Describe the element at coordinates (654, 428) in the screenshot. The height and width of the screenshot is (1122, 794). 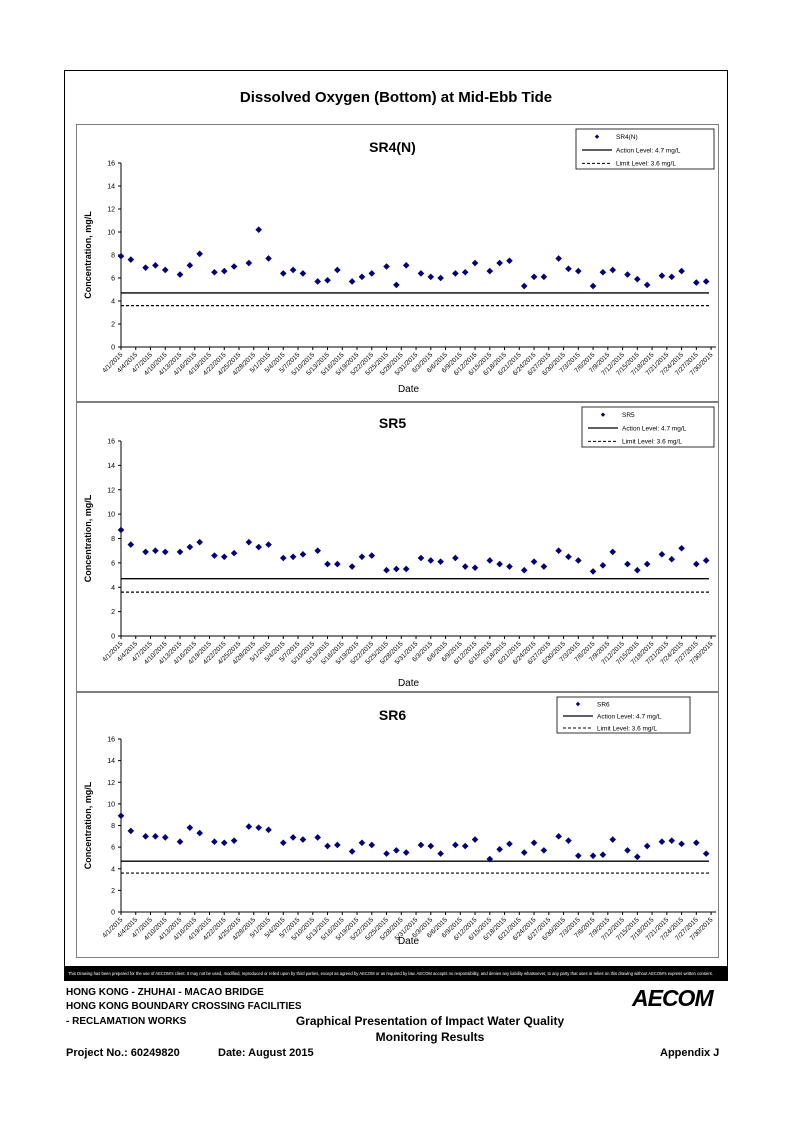
I see `legend-action-label: Action Level: 4.7 mg/L` at that location.